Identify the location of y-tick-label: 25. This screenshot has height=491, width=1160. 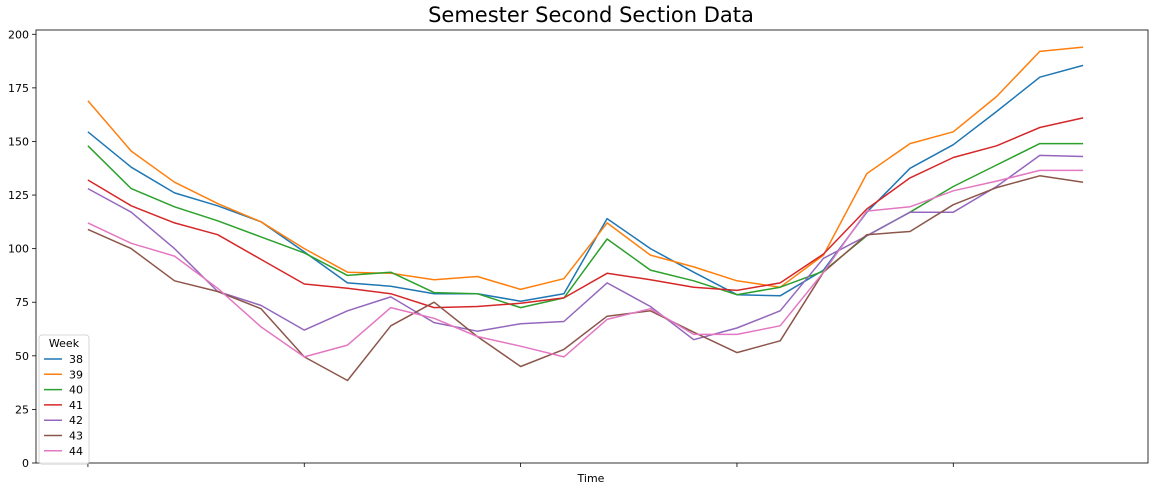
(22, 409).